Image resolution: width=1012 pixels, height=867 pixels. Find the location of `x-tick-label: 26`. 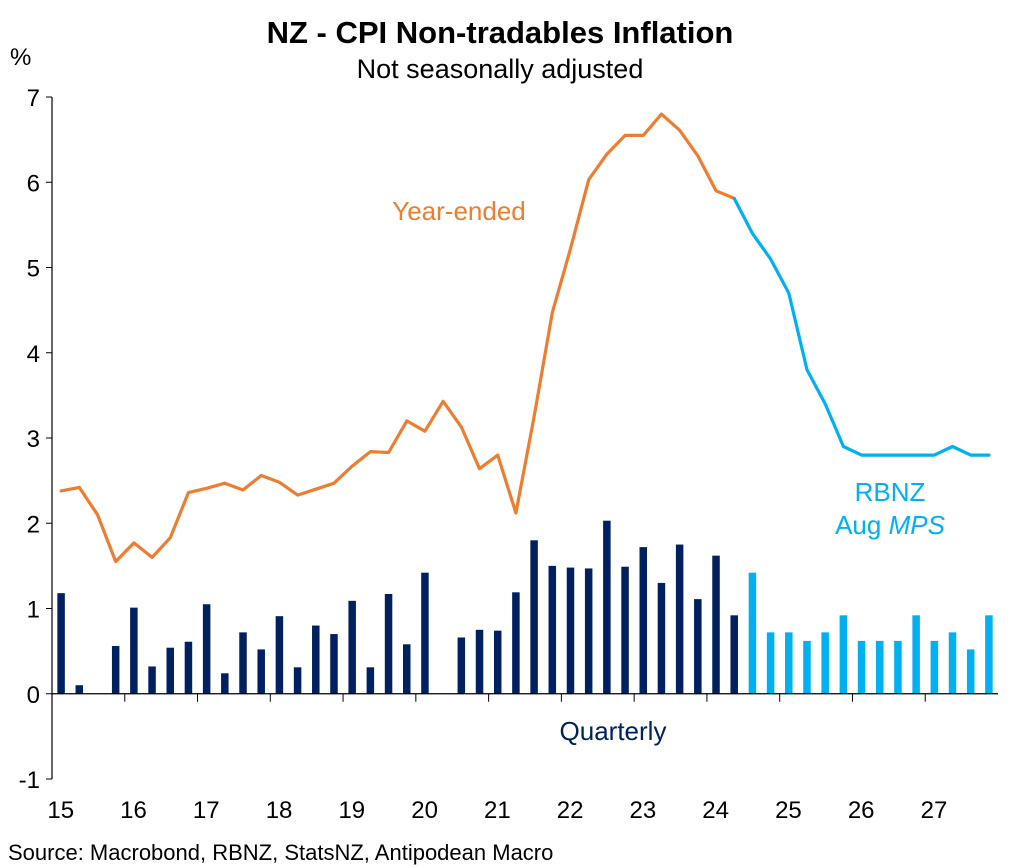

x-tick-label: 26 is located at coordinates (861, 810).